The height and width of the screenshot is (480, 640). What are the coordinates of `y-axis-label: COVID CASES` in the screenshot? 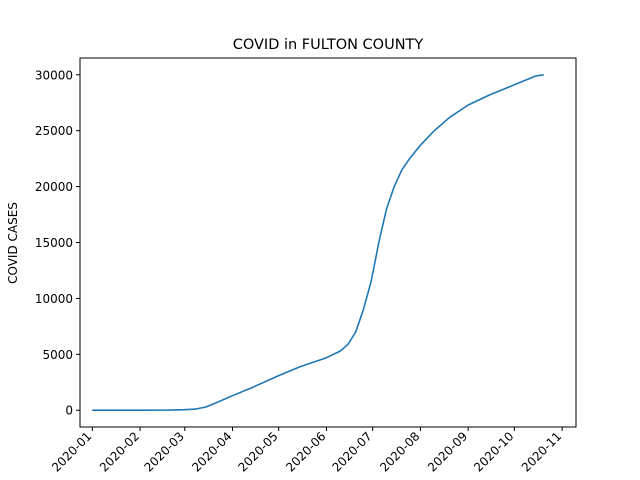 It's located at (13, 243).